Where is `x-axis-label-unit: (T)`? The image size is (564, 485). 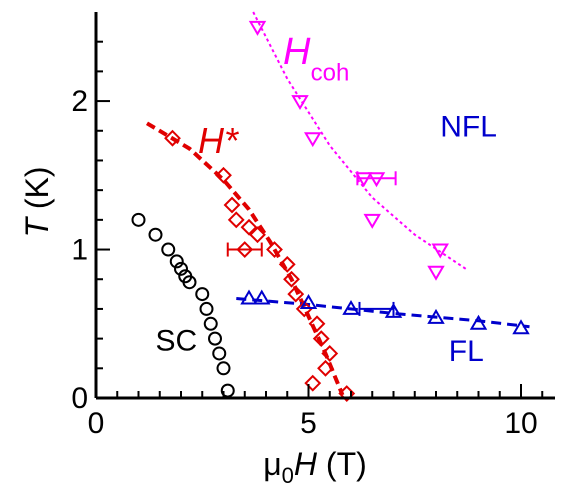 x-axis-label-unit: (T) is located at coordinates (342, 464).